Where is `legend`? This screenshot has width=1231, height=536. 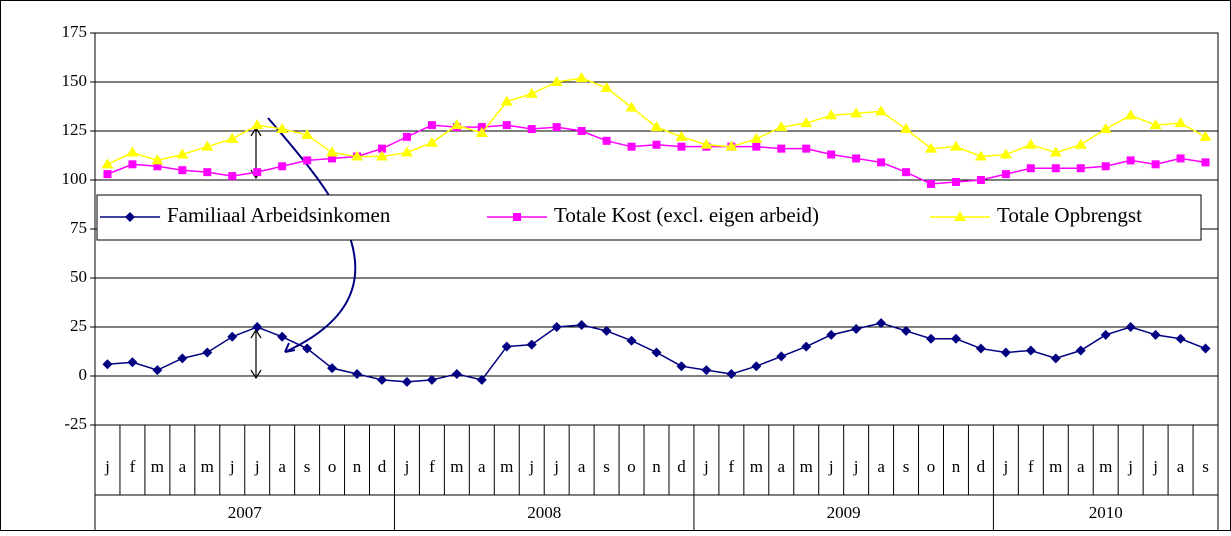 legend is located at coordinates (649, 217).